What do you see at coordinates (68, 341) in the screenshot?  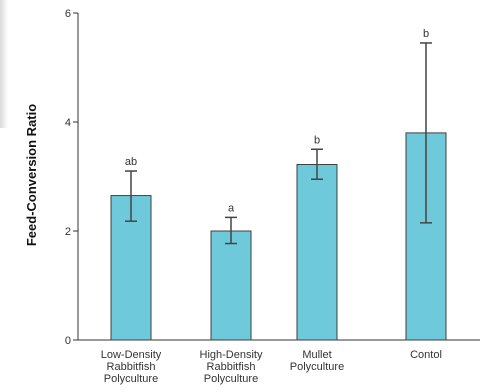 I see `y-tick-label: 0` at bounding box center [68, 341].